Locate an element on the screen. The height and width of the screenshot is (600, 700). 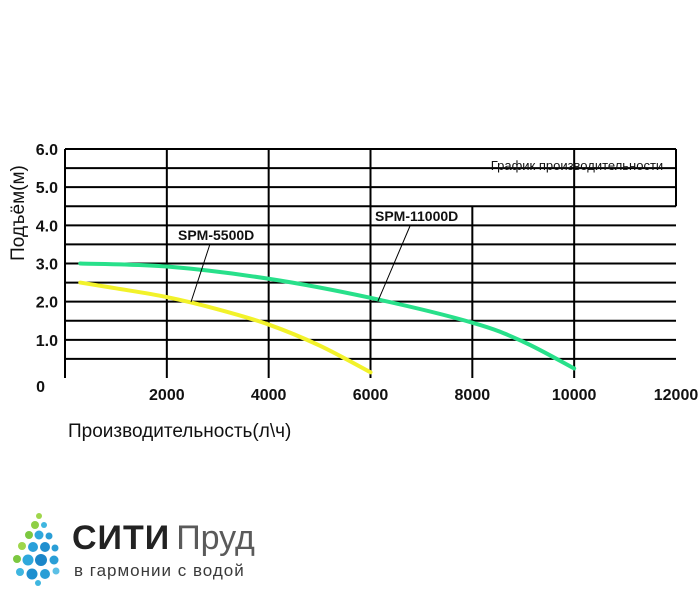
x-tick-label: 4000 is located at coordinates (269, 395).